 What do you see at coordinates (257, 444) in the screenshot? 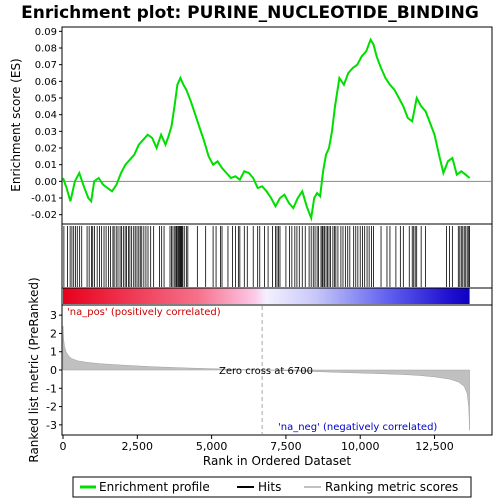
I see `x-axis-ticks: 0 2,500 5,000 7,500 10,000 12,500` at bounding box center [257, 444].